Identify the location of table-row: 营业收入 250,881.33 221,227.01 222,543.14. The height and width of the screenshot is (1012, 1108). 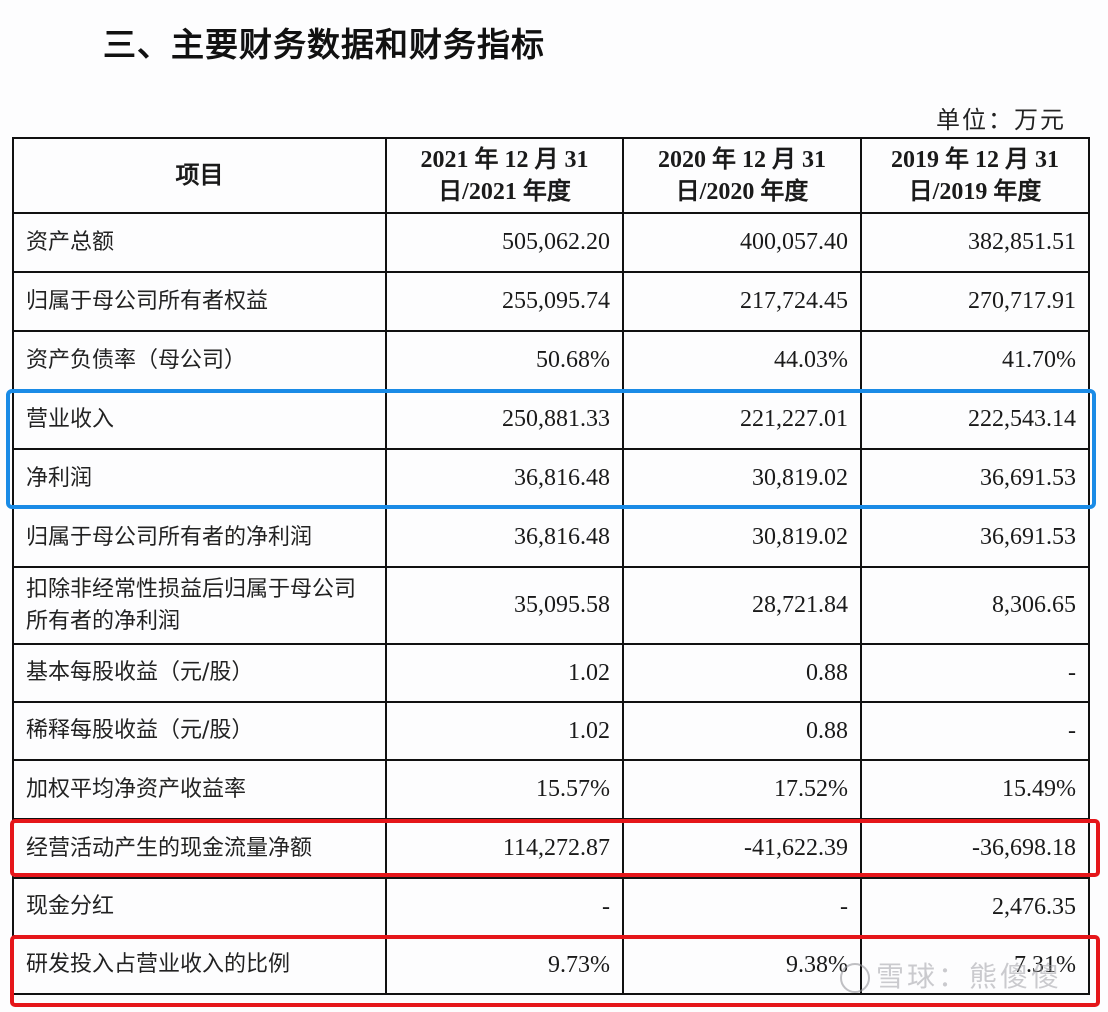
(551, 419).